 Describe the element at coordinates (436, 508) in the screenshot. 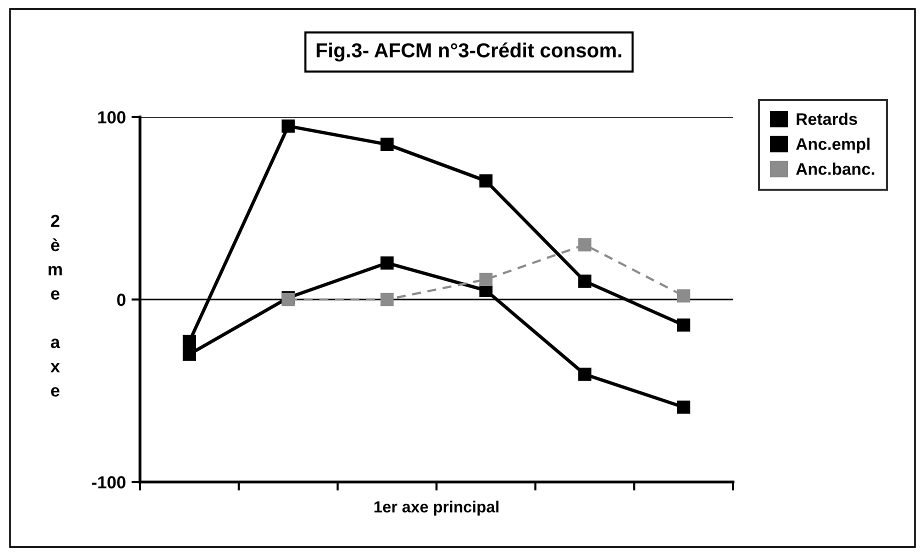

I see `x-axis-title: 1er axe principal` at that location.